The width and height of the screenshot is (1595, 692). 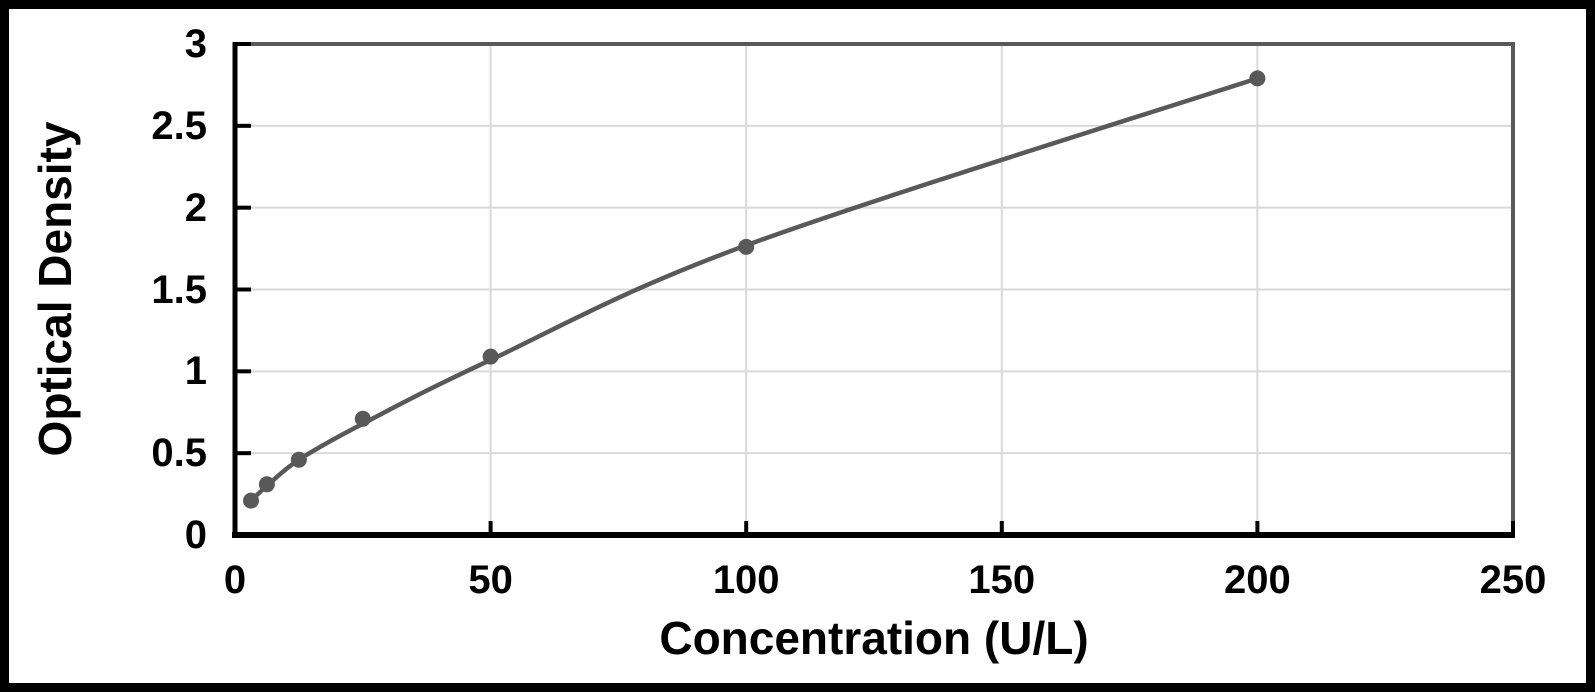 I want to click on y-tick-label: 2, so click(x=195, y=207).